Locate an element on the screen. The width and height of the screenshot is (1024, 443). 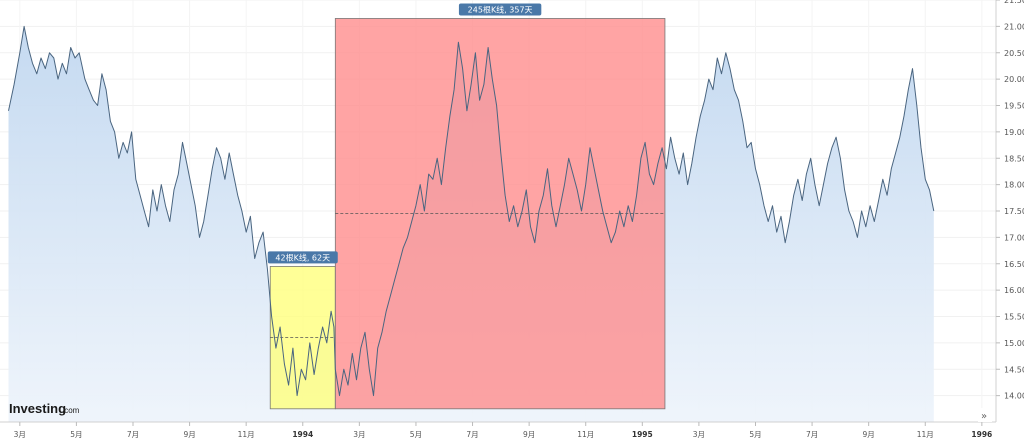
y-tick-label: 17.50 is located at coordinates (1014, 211).